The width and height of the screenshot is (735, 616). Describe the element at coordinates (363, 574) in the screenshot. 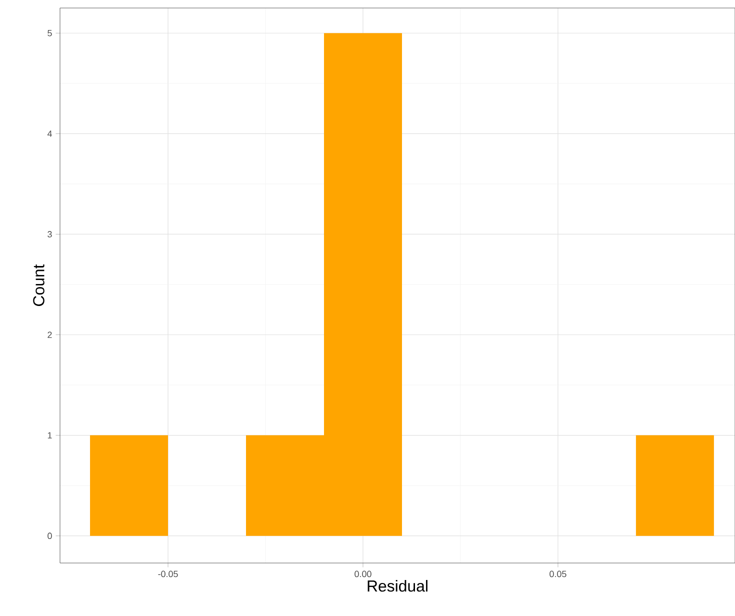

I see `x-tick-label: 0.00` at that location.